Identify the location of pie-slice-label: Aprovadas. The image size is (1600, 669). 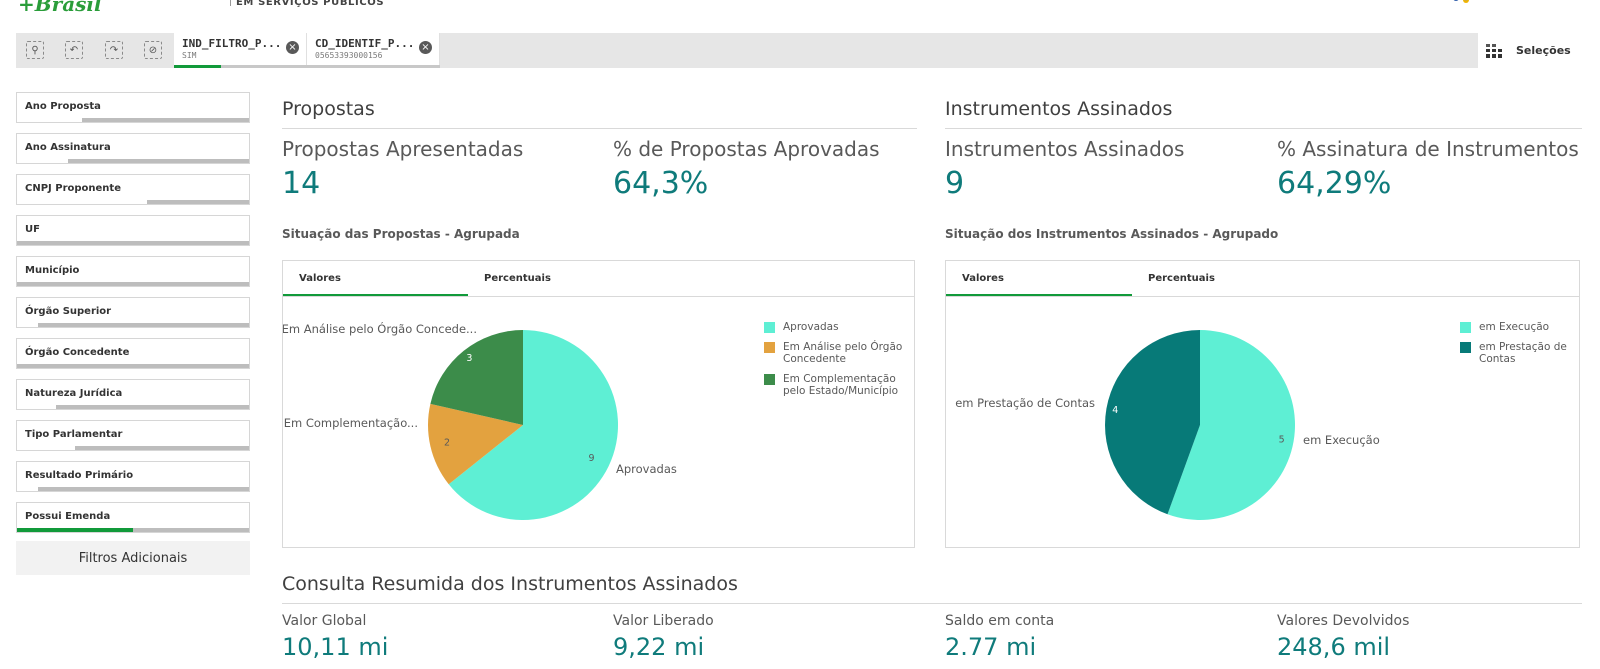
(646, 469).